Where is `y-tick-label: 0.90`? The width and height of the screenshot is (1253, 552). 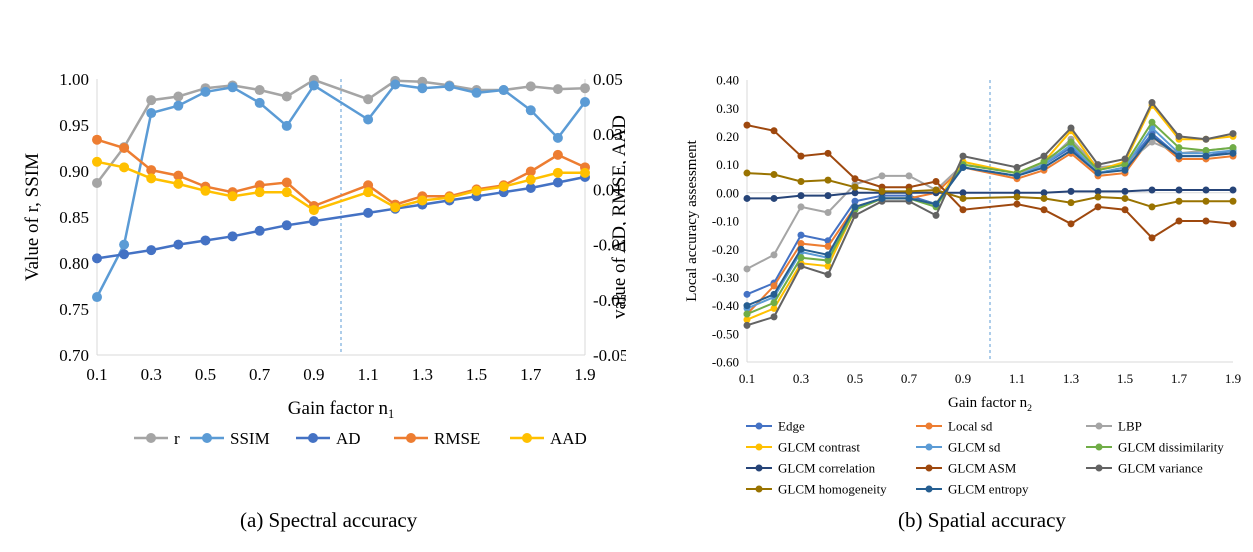
y-tick-label: 0.90 is located at coordinates (74, 171).